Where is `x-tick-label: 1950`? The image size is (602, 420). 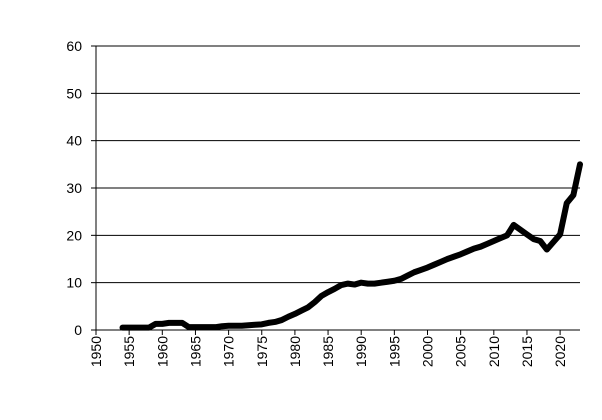
x-tick-label: 1950 is located at coordinates (96, 351).